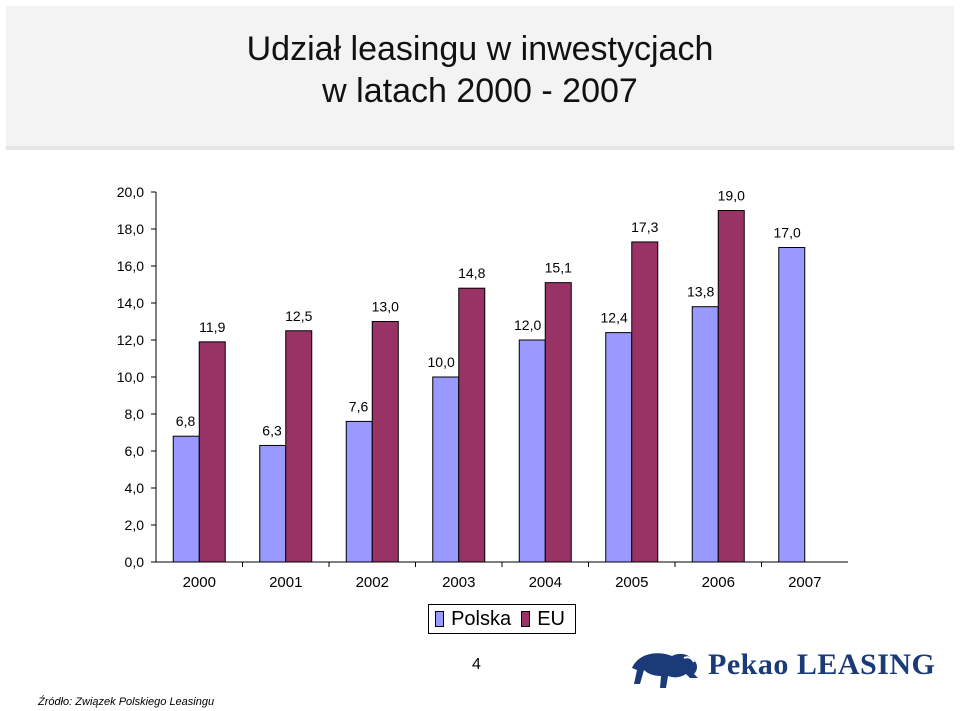  I want to click on bar-eu-2000, so click(212, 452).